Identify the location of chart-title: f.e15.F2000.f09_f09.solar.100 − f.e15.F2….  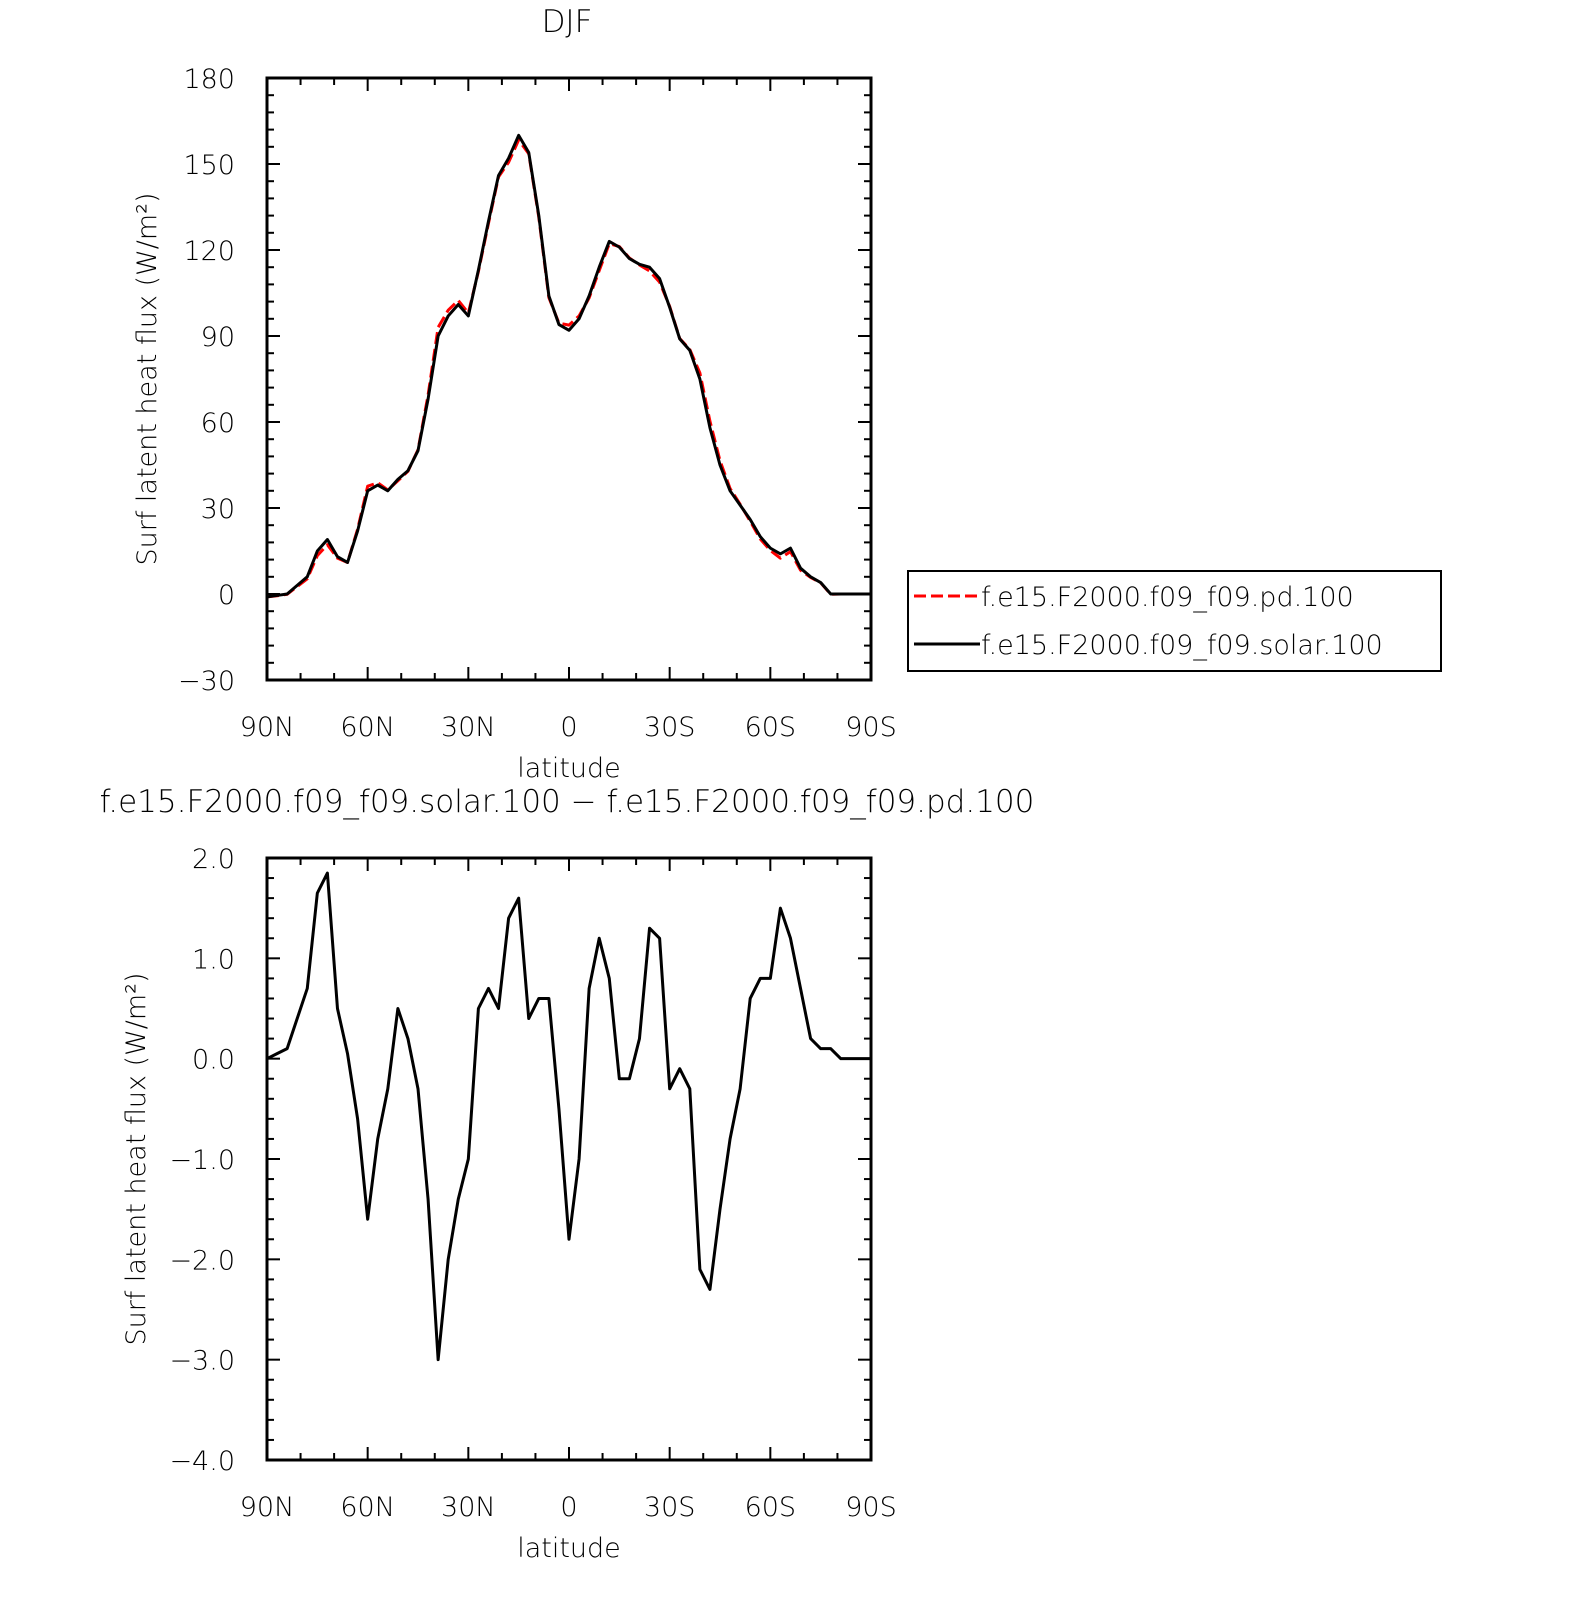
(567, 802).